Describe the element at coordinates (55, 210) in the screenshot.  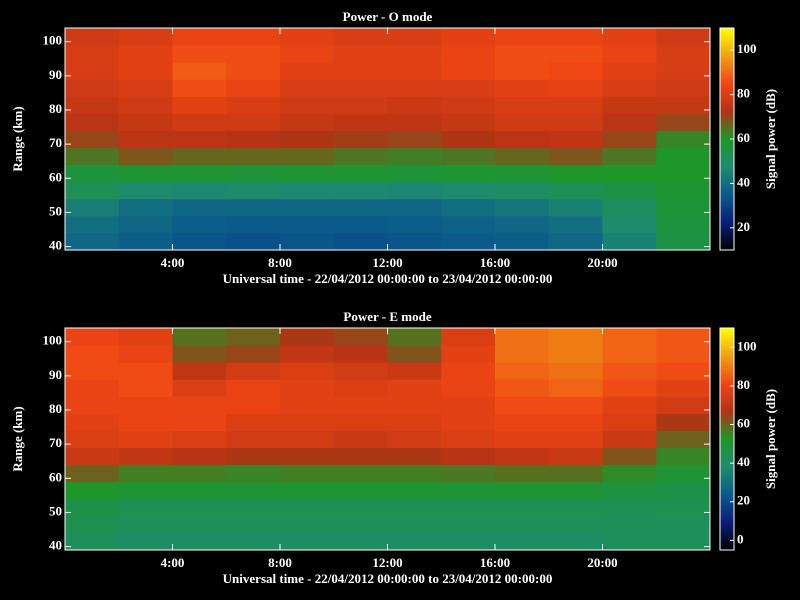
I see `y-tick-label: 50` at that location.